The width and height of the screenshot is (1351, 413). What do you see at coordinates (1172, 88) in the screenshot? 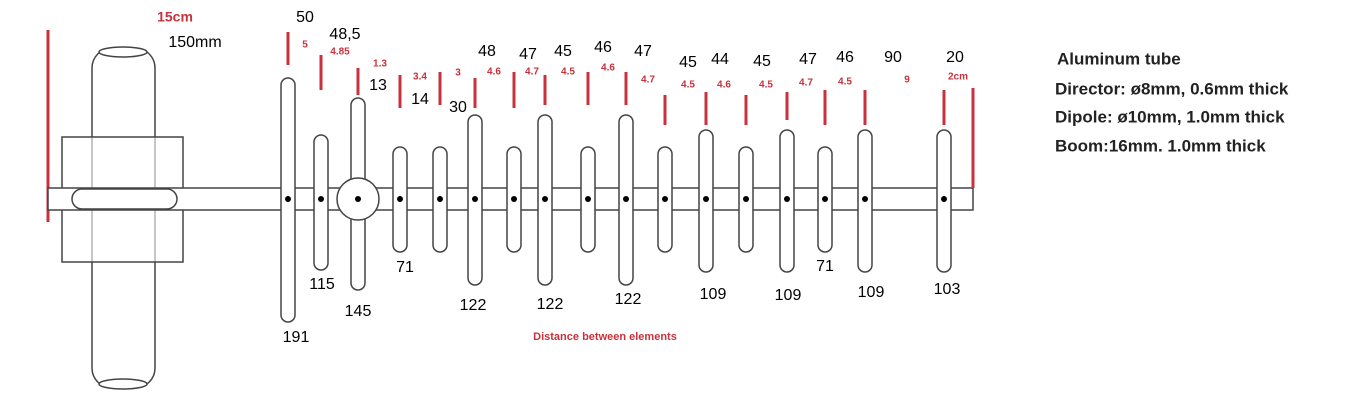
I see `notes-line: Director: ø8mm, 0.6mm thick` at bounding box center [1172, 88].